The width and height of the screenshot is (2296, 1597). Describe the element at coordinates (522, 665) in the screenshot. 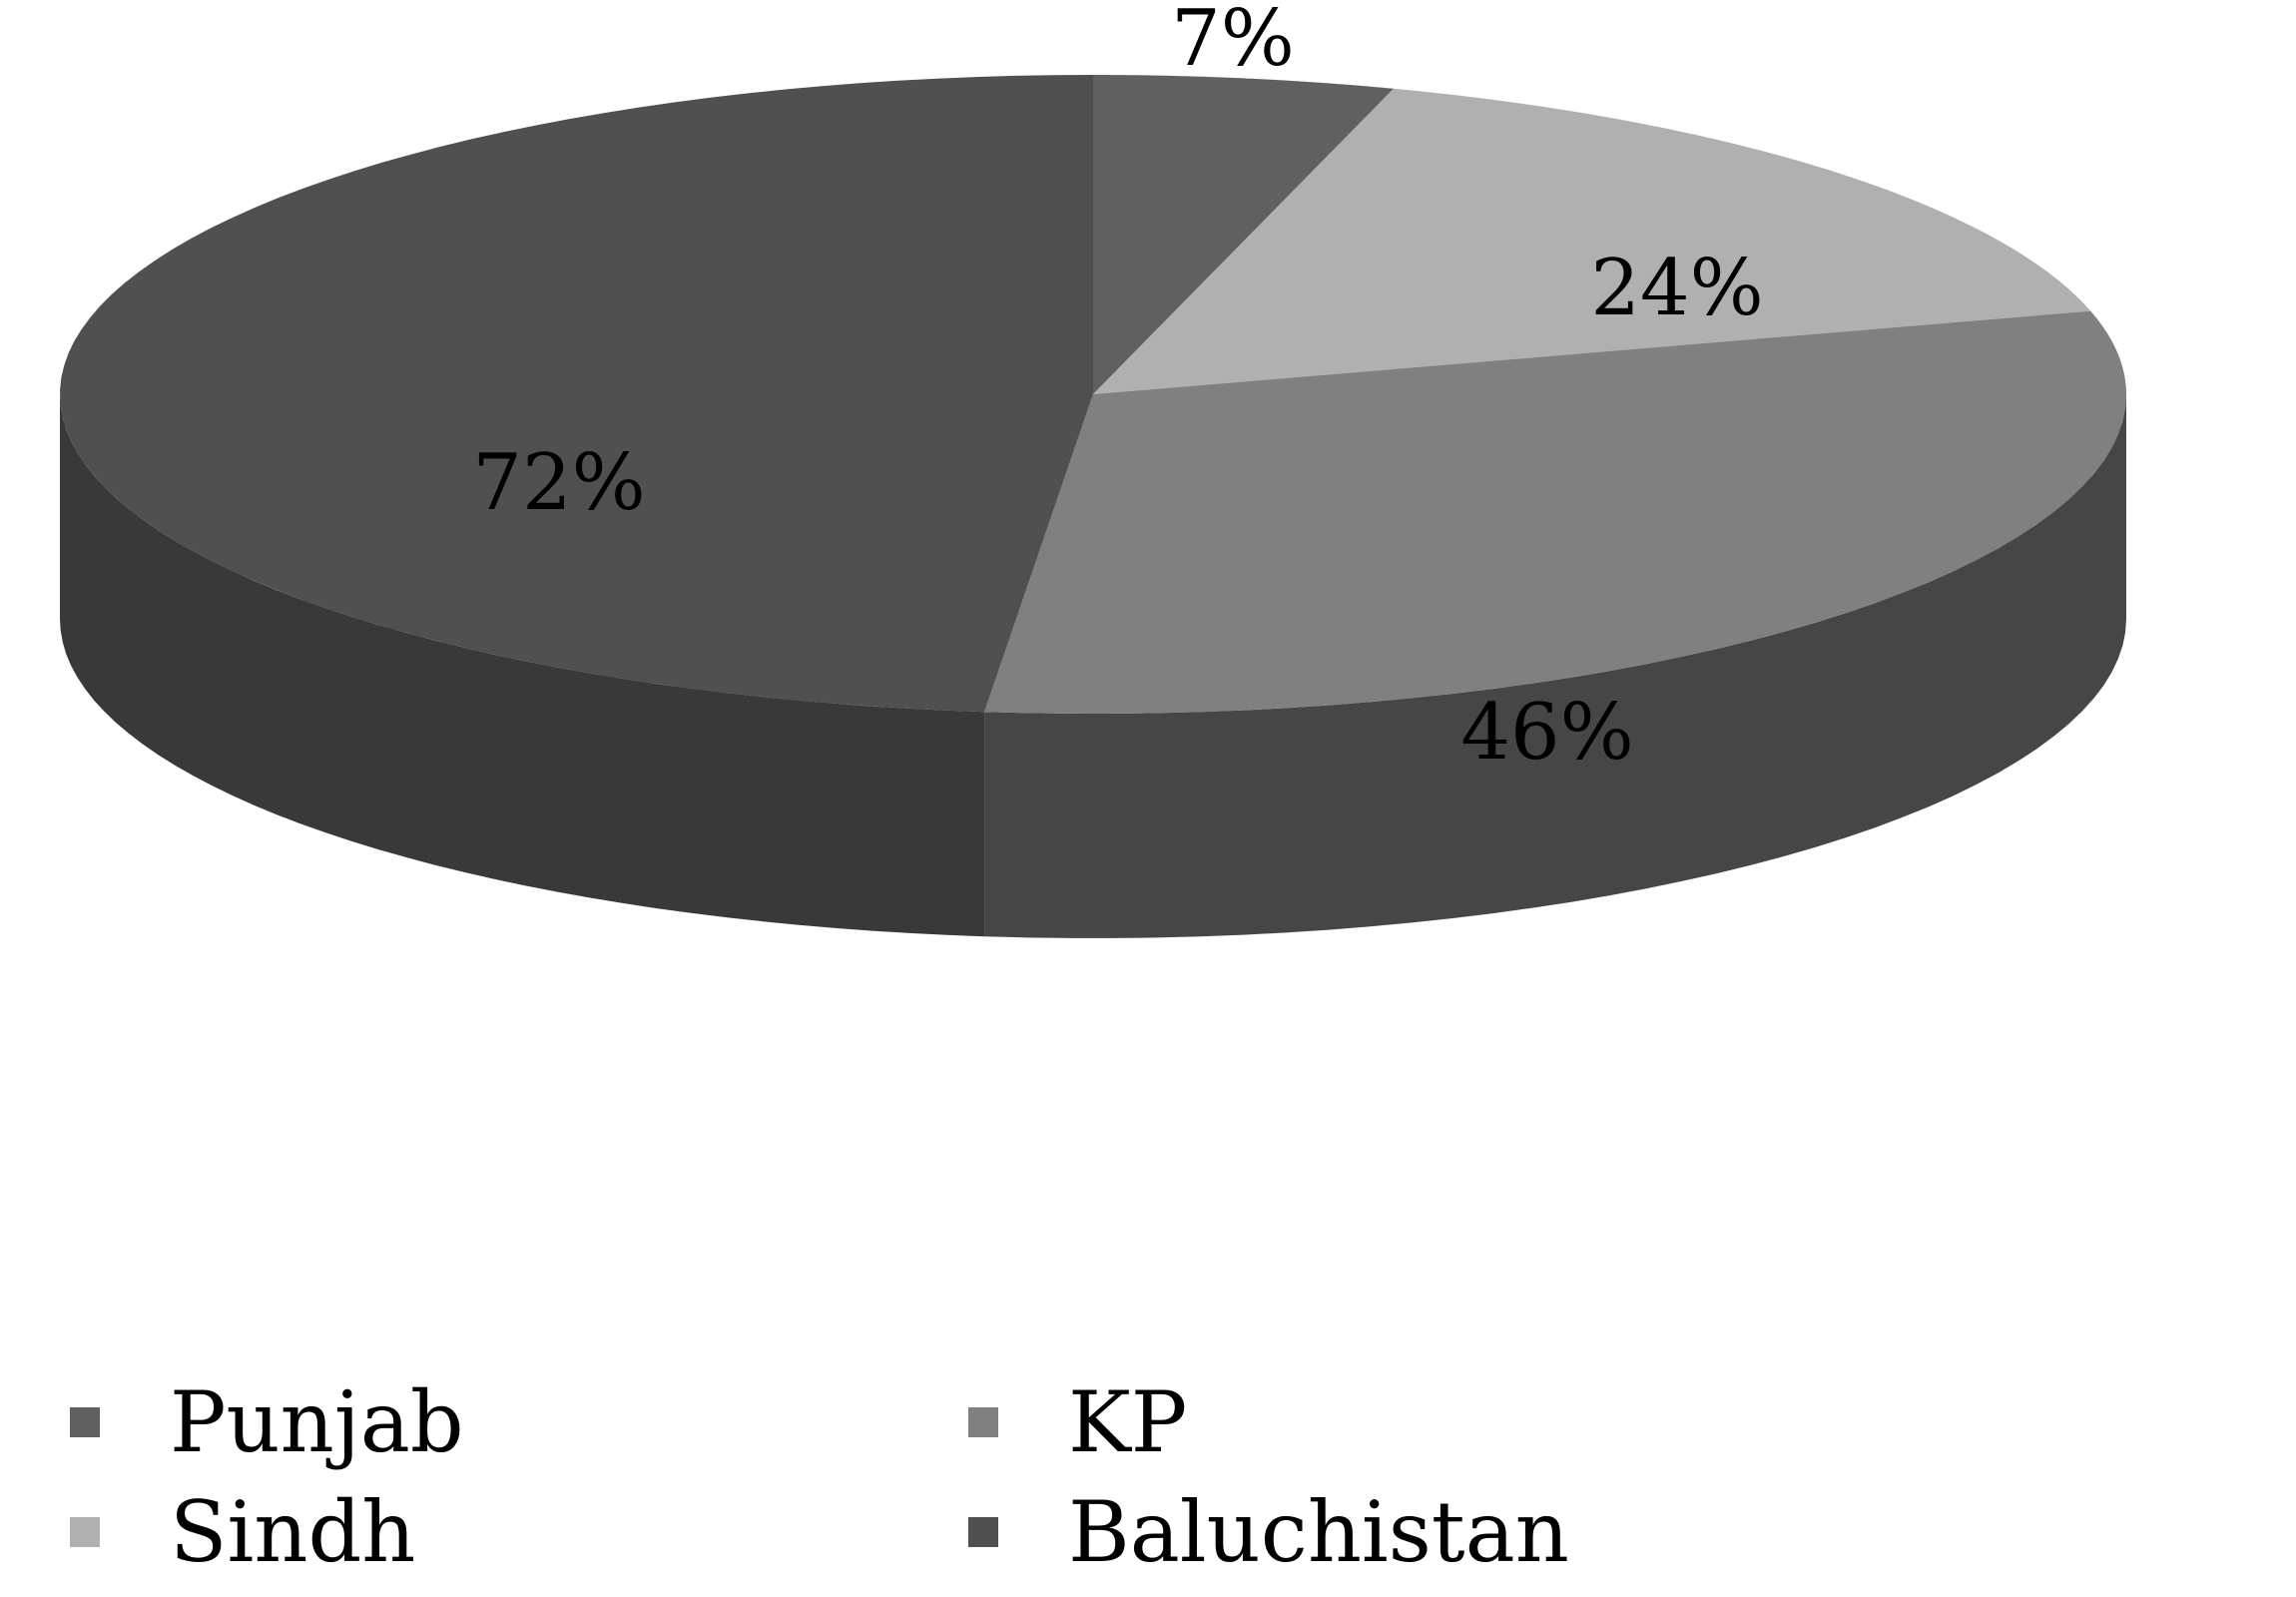

I see `pie-side-punjab` at that location.